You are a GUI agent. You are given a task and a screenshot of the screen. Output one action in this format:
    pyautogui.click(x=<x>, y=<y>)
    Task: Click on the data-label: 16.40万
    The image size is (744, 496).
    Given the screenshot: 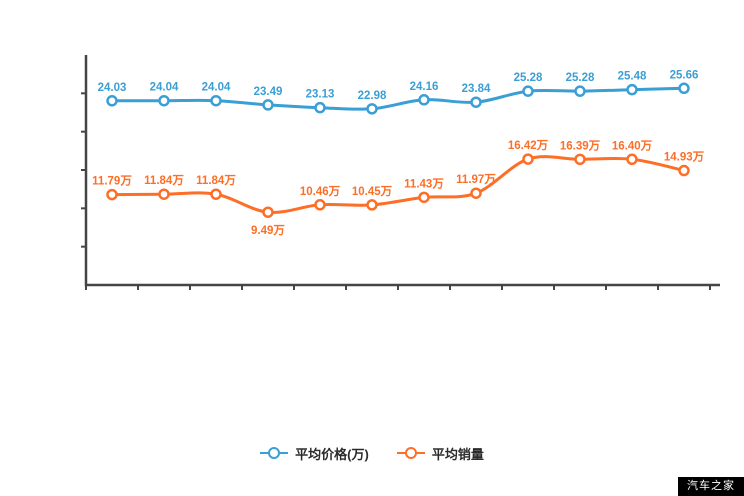 What is the action you would take?
    pyautogui.click(x=632, y=145)
    